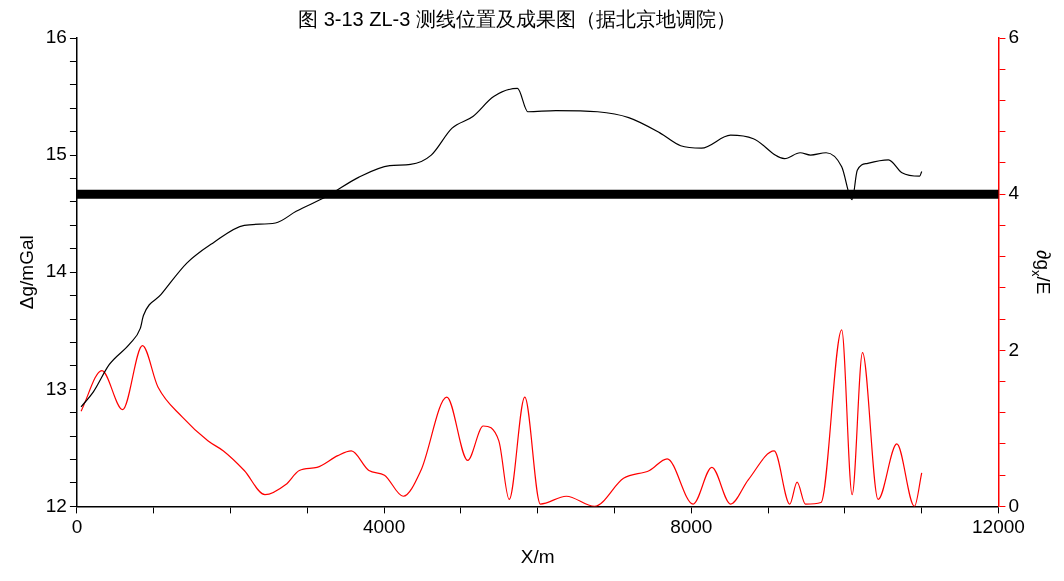  What do you see at coordinates (26, 272) in the screenshot?
I see `y-axis-title: Δg/mGal` at bounding box center [26, 272].